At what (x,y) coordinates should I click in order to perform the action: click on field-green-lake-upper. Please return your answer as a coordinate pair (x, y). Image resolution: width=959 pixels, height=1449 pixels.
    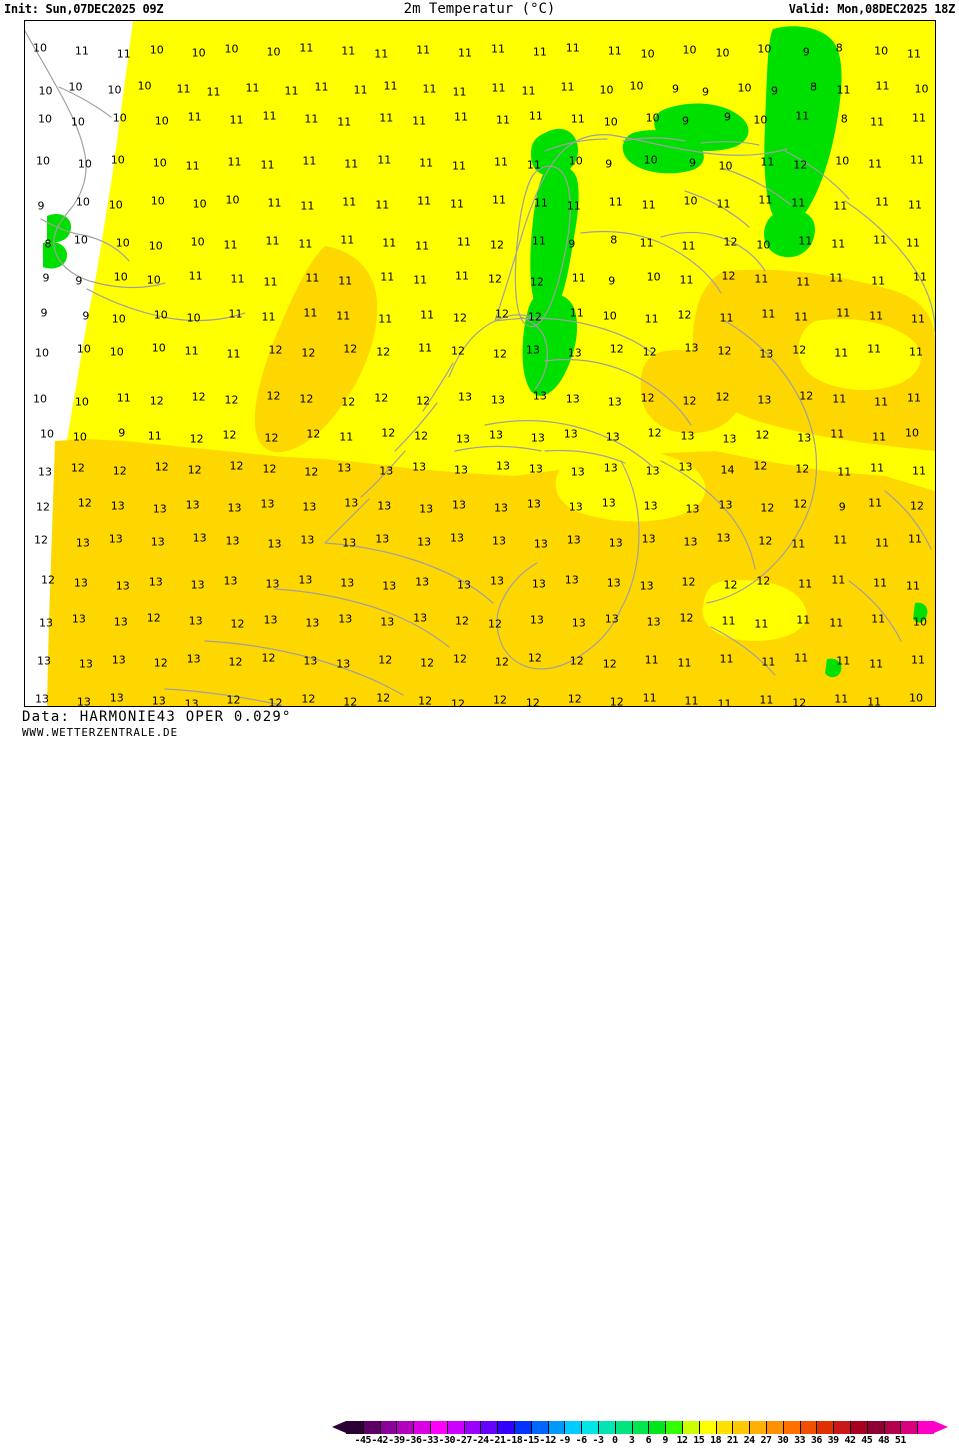
    Looking at the image, I should click on (555, 152).